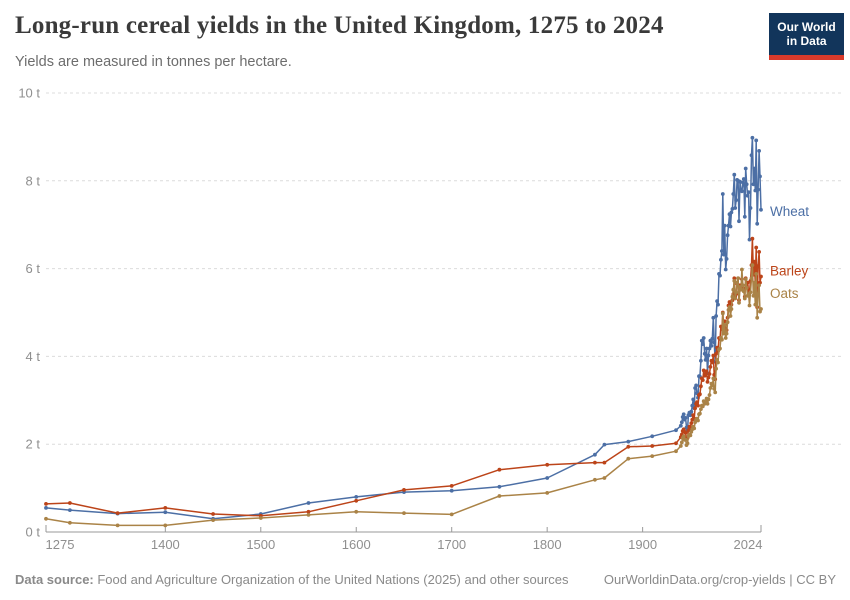  I want to click on series-label-wheat: Wheat, so click(789, 211).